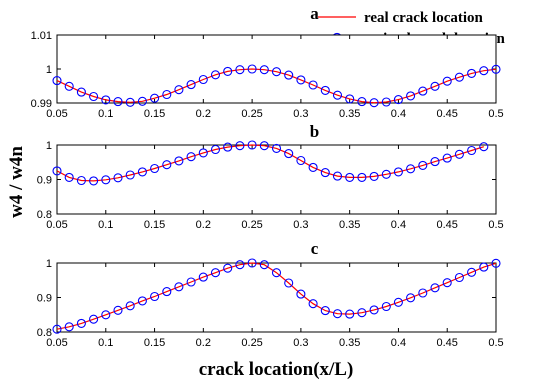 The width and height of the screenshot is (553, 383). What do you see at coordinates (276, 296) in the screenshot?
I see `series-line-real` at bounding box center [276, 296].